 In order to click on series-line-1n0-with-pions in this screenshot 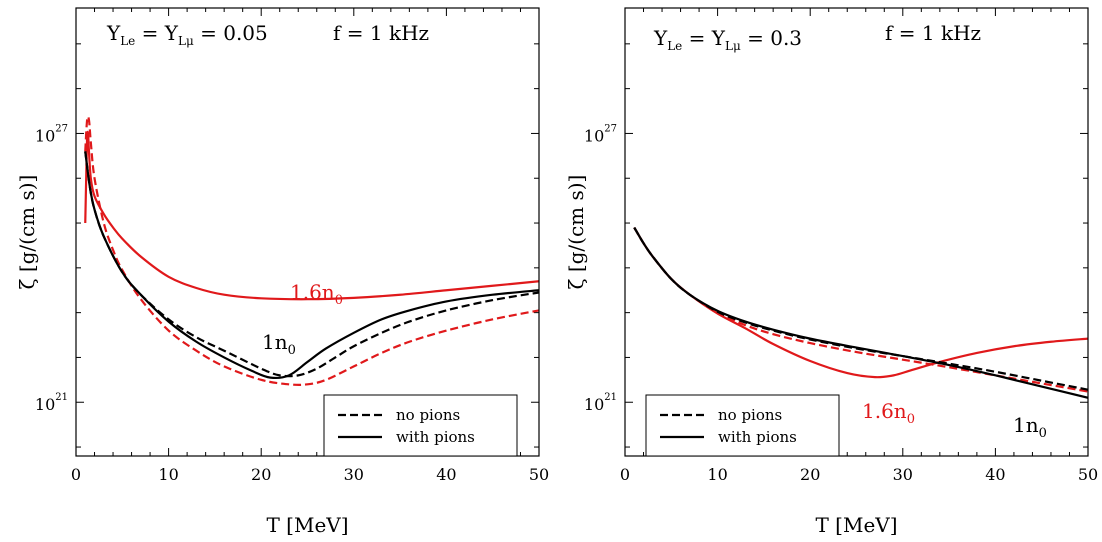, I will do `click(860, 312)`.